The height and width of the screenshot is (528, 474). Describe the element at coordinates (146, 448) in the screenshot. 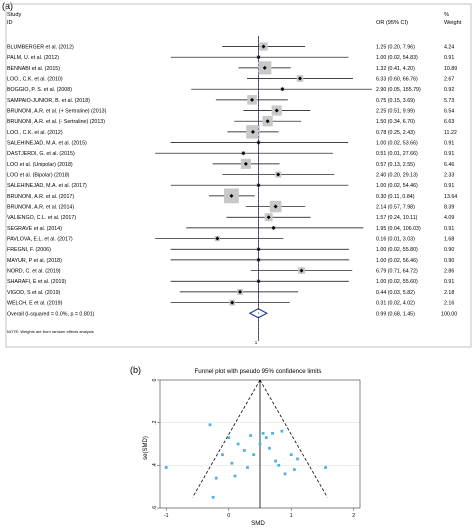

I see `funnel-ylabel: se(SMD)` at that location.